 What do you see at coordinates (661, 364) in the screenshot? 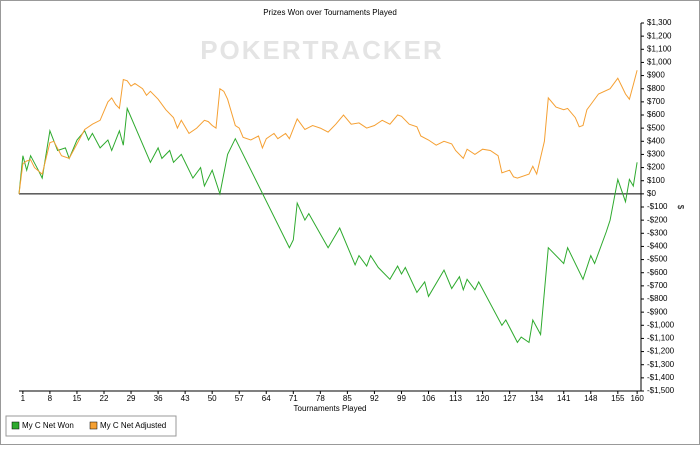
I see `y-tick-label: -$1,300` at bounding box center [661, 364].